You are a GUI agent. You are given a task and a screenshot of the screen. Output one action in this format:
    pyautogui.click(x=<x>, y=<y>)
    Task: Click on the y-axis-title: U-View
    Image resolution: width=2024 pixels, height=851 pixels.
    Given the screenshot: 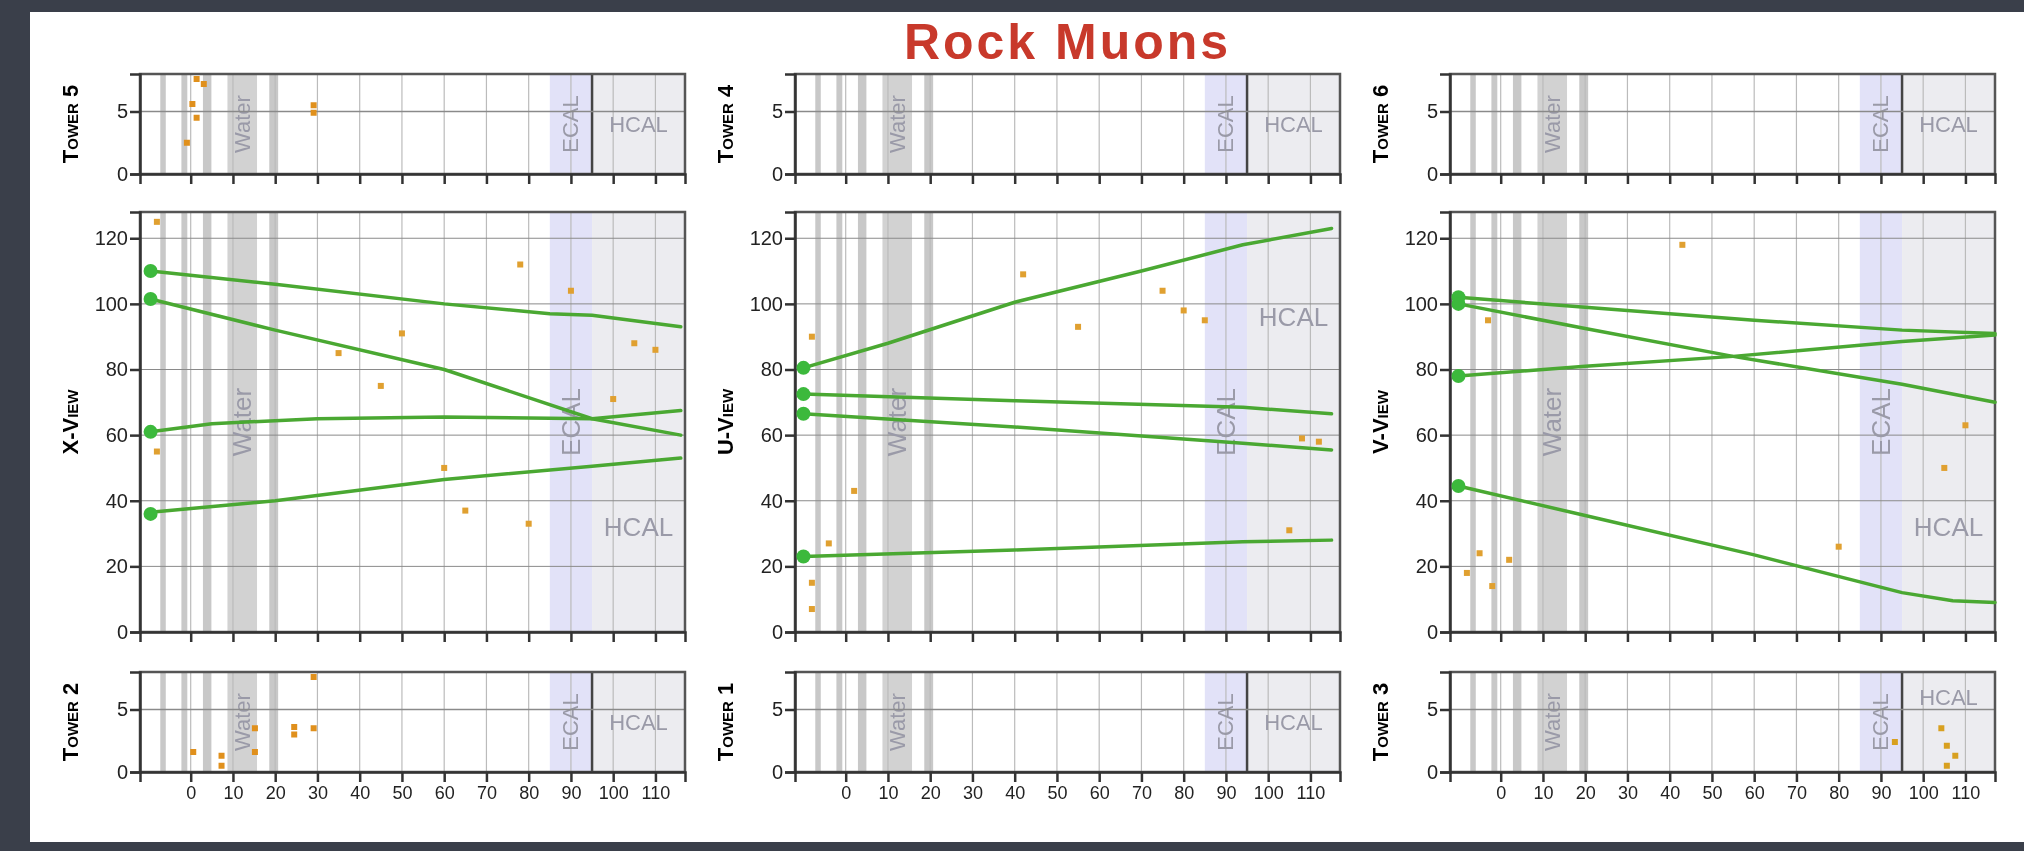 What is the action you would take?
    pyautogui.click(x=725, y=422)
    